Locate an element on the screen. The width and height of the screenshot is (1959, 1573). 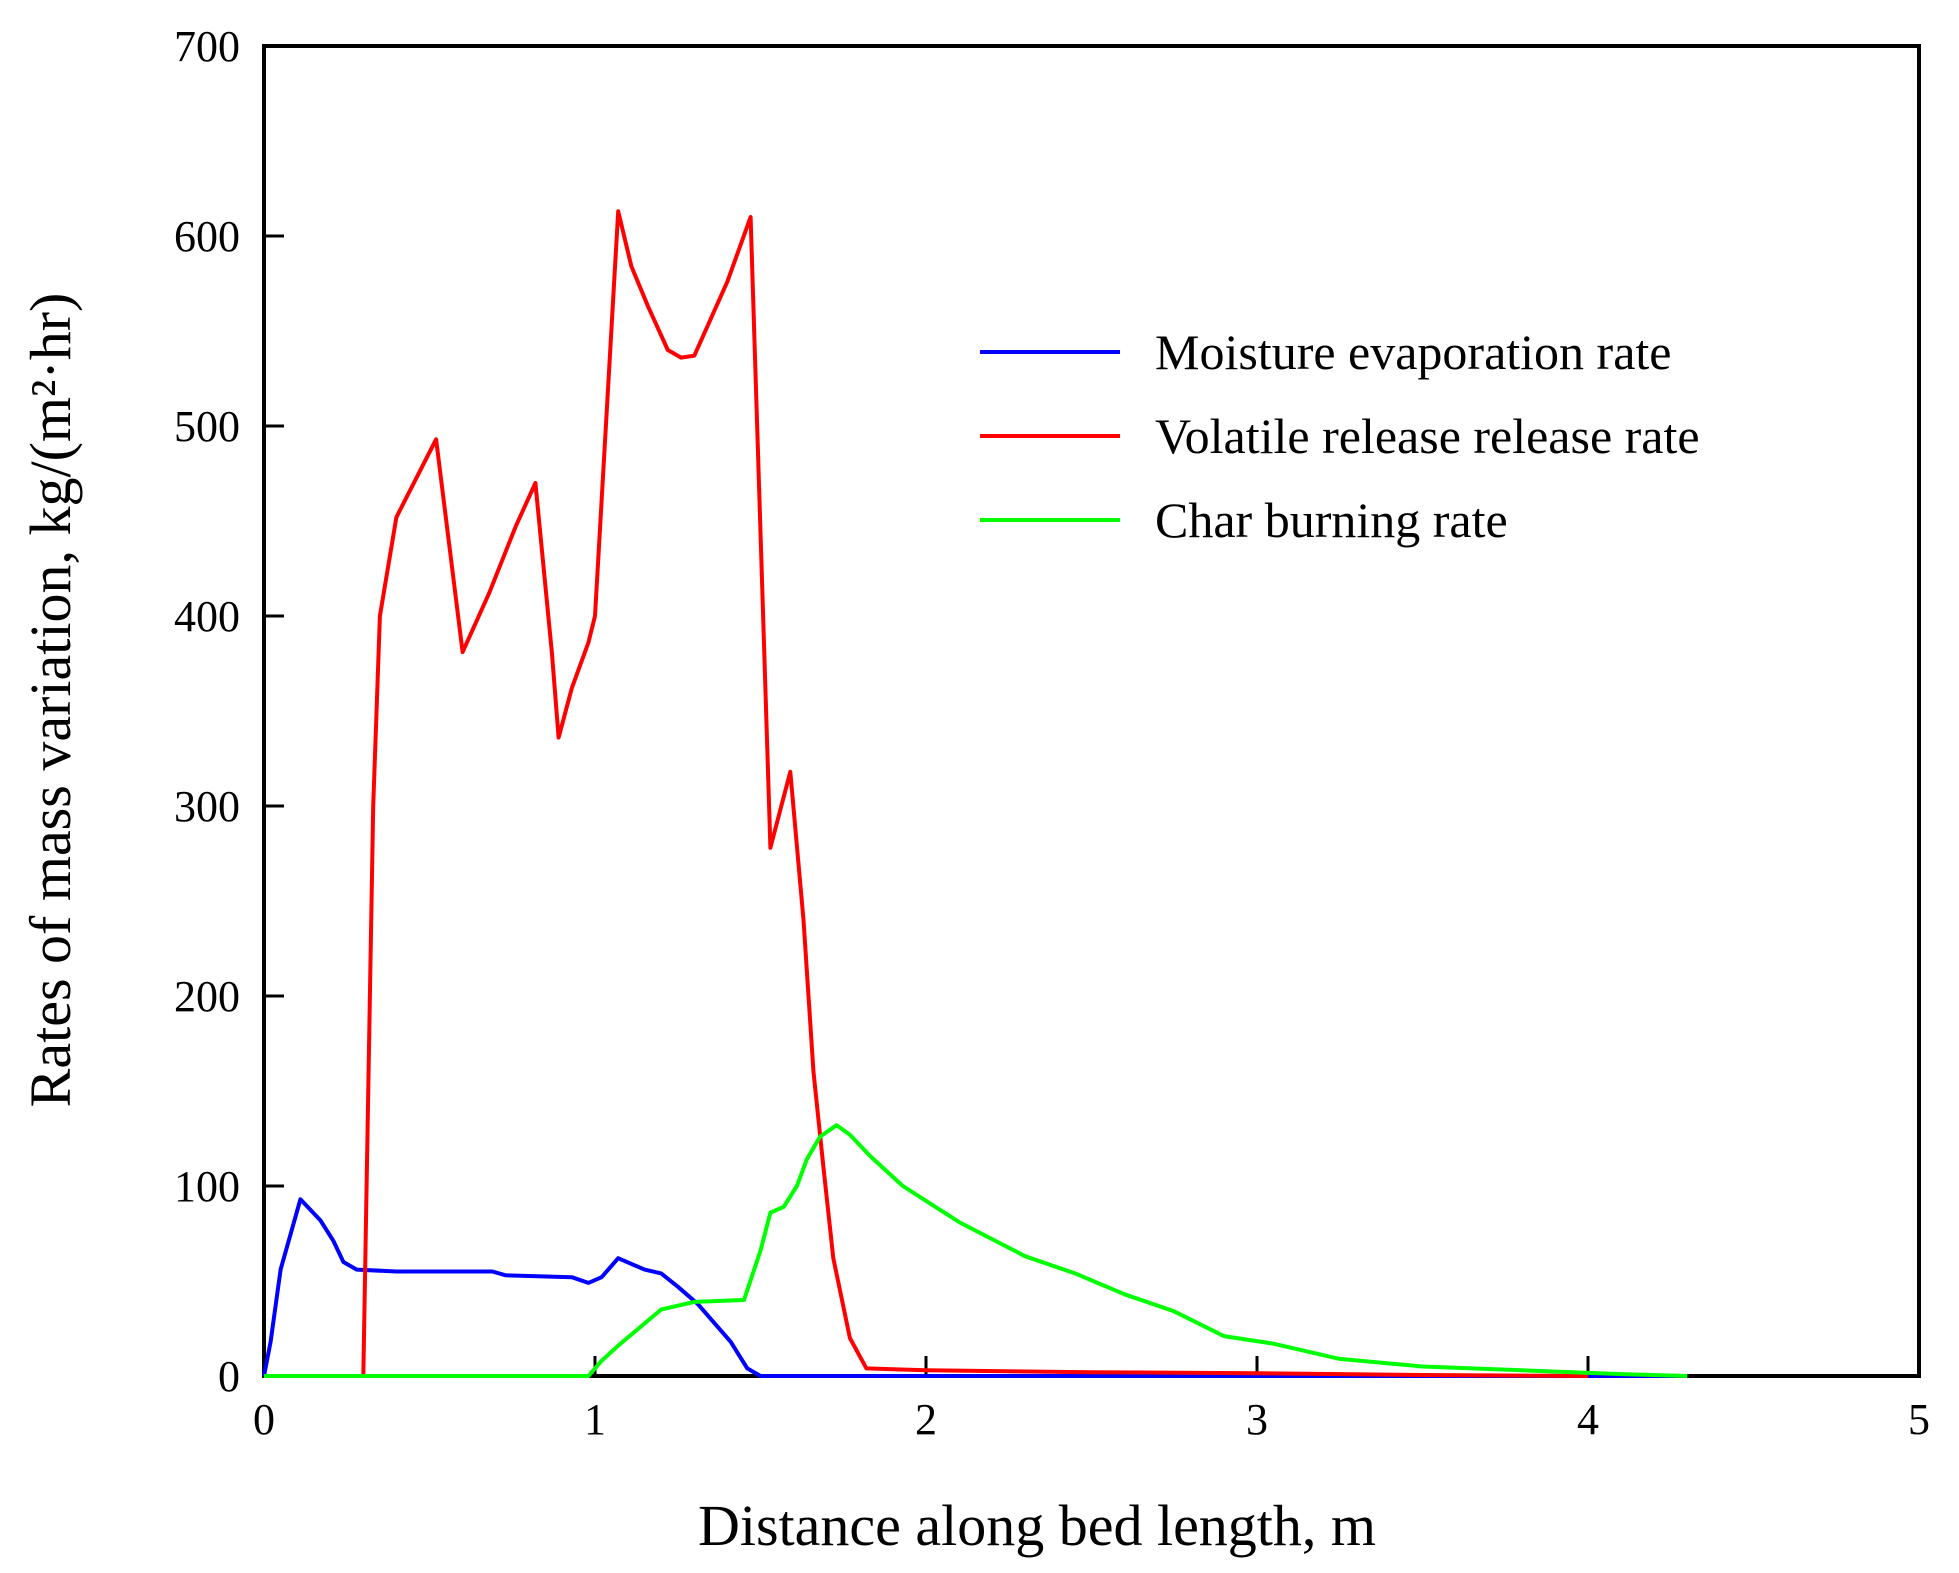
x-tick-label-2: 2 is located at coordinates (926, 1419).